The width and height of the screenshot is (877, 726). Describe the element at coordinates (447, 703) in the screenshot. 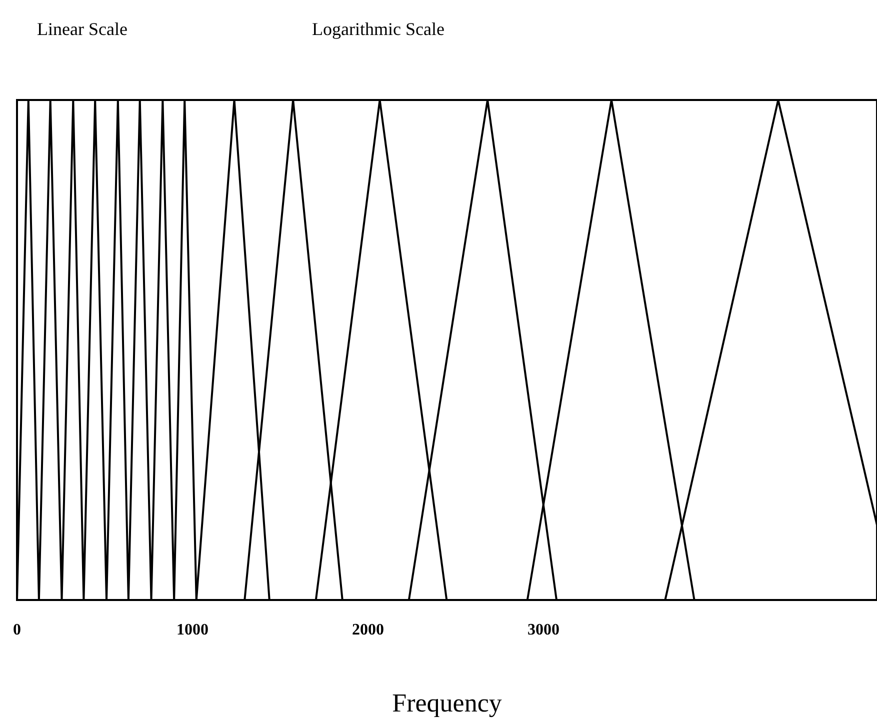

I see `x-axis-title: Frequency` at that location.